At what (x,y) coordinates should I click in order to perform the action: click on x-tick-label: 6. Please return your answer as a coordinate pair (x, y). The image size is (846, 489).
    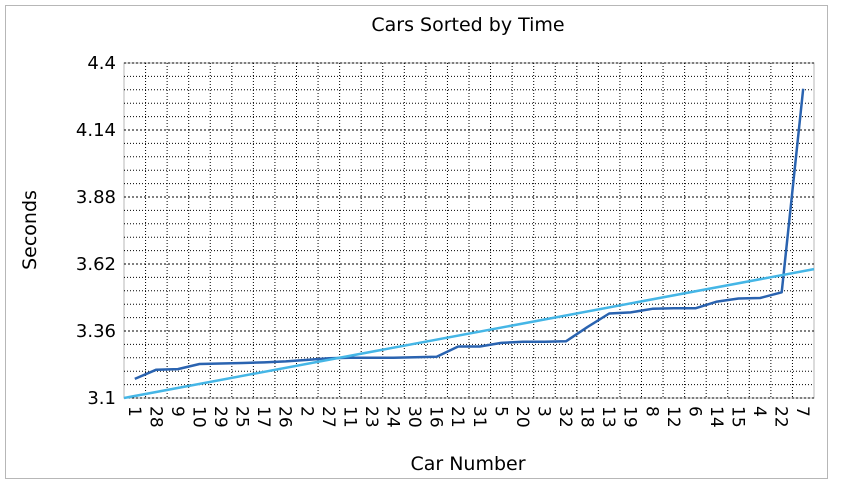
    Looking at the image, I should click on (694, 411).